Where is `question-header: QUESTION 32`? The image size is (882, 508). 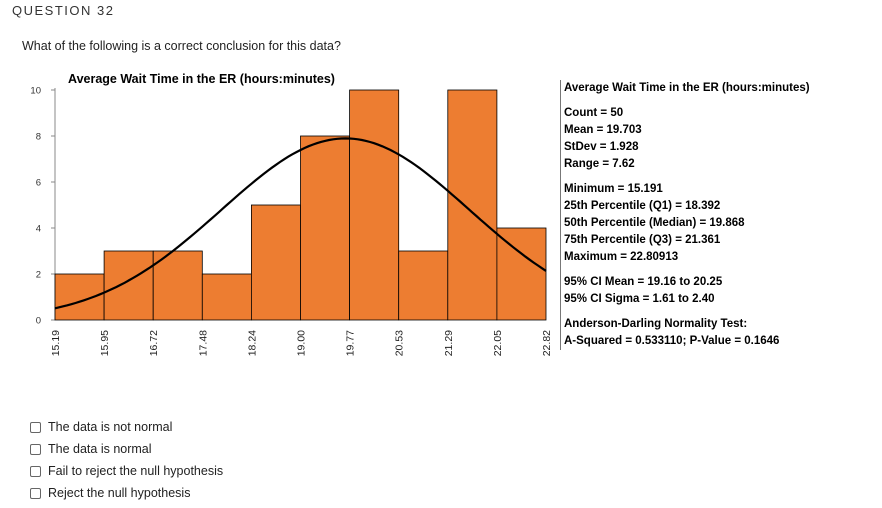
question-header: QUESTION 32 is located at coordinates (63, 10).